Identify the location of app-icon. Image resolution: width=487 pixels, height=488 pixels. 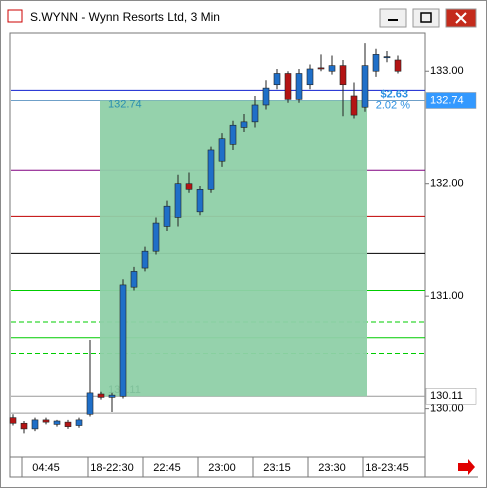
(15, 16).